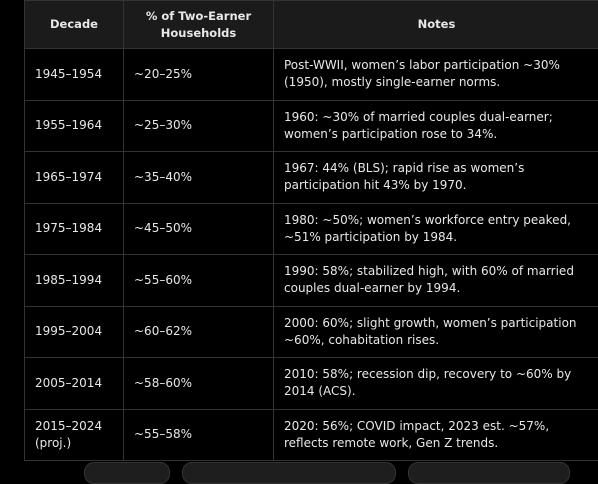 This screenshot has width=598, height=484. What do you see at coordinates (199, 25) in the screenshot?
I see `header-cell: % of Two-Earner Households` at bounding box center [199, 25].